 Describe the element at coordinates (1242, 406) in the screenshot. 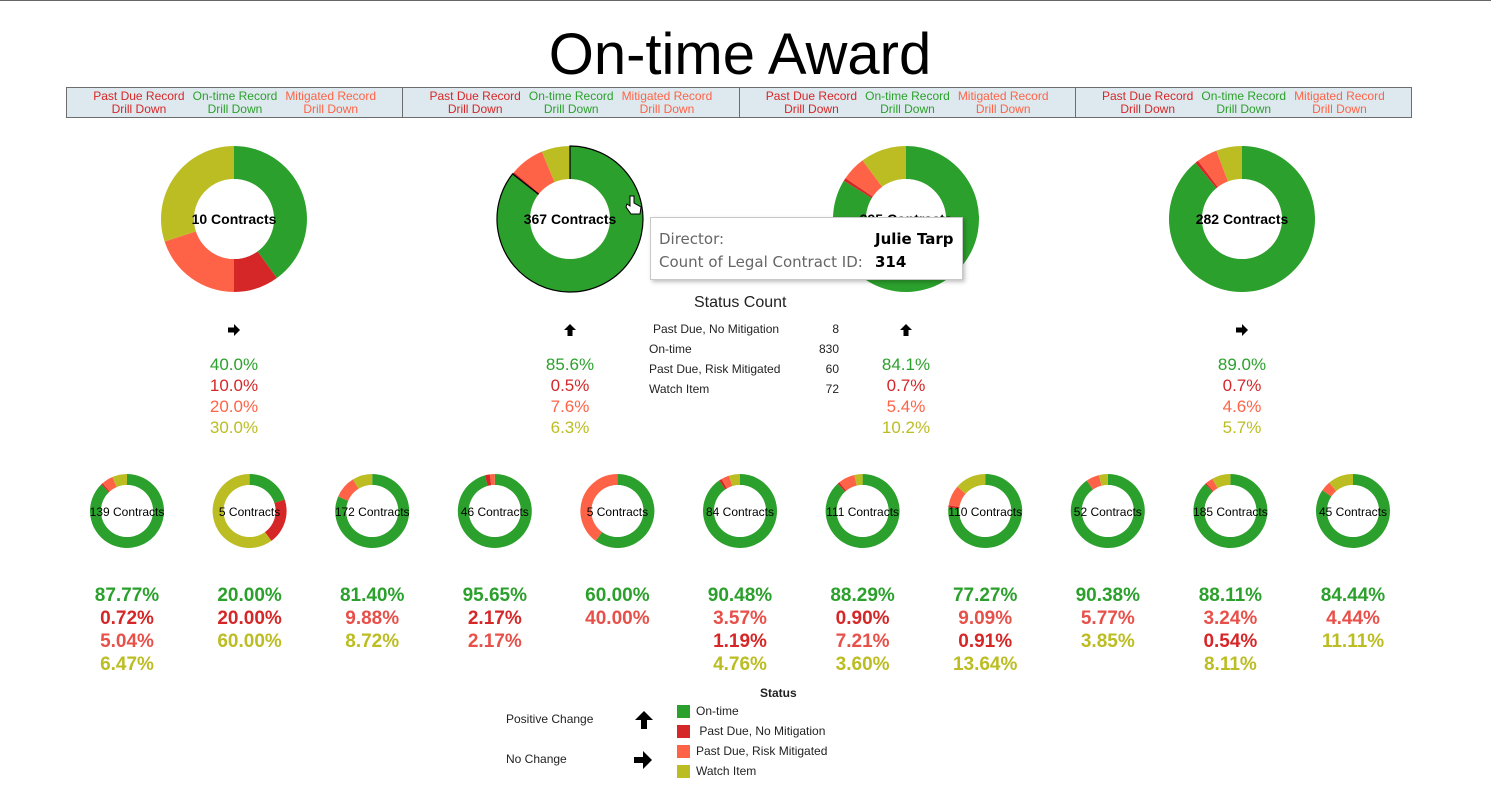

I see `percent-value: 4.6%` at that location.